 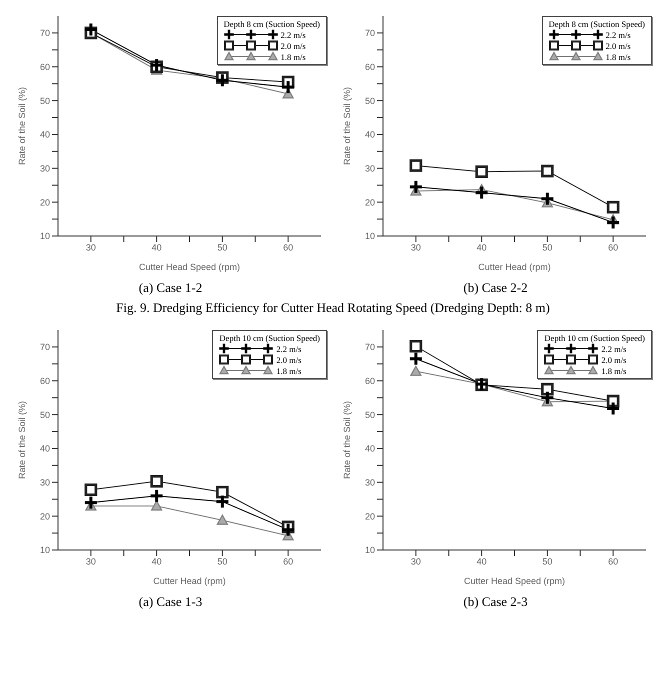 What do you see at coordinates (171, 288) in the screenshot?
I see `text: (a) Case 1-2` at bounding box center [171, 288].